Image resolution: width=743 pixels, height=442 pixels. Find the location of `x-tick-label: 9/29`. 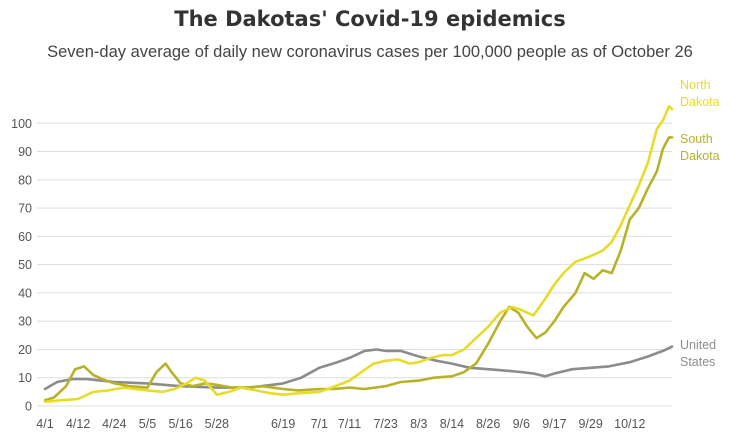

x-tick-label: 9/29 is located at coordinates (590, 424).